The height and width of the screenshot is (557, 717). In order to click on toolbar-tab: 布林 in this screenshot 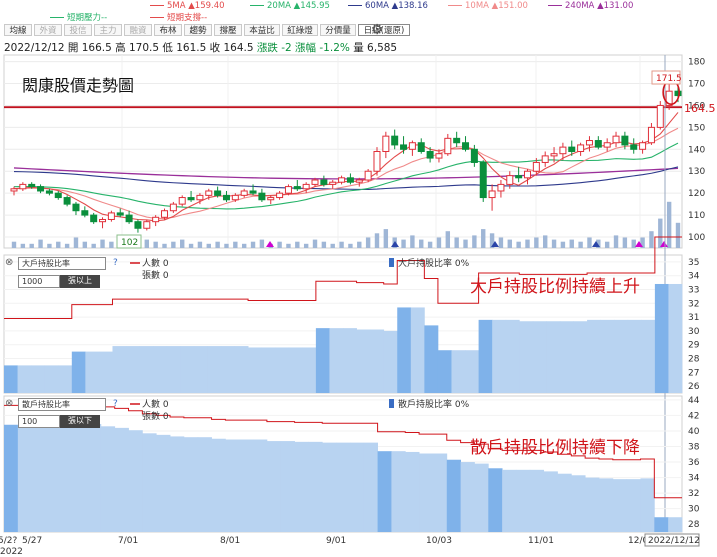, I will do `click(168, 30)`.